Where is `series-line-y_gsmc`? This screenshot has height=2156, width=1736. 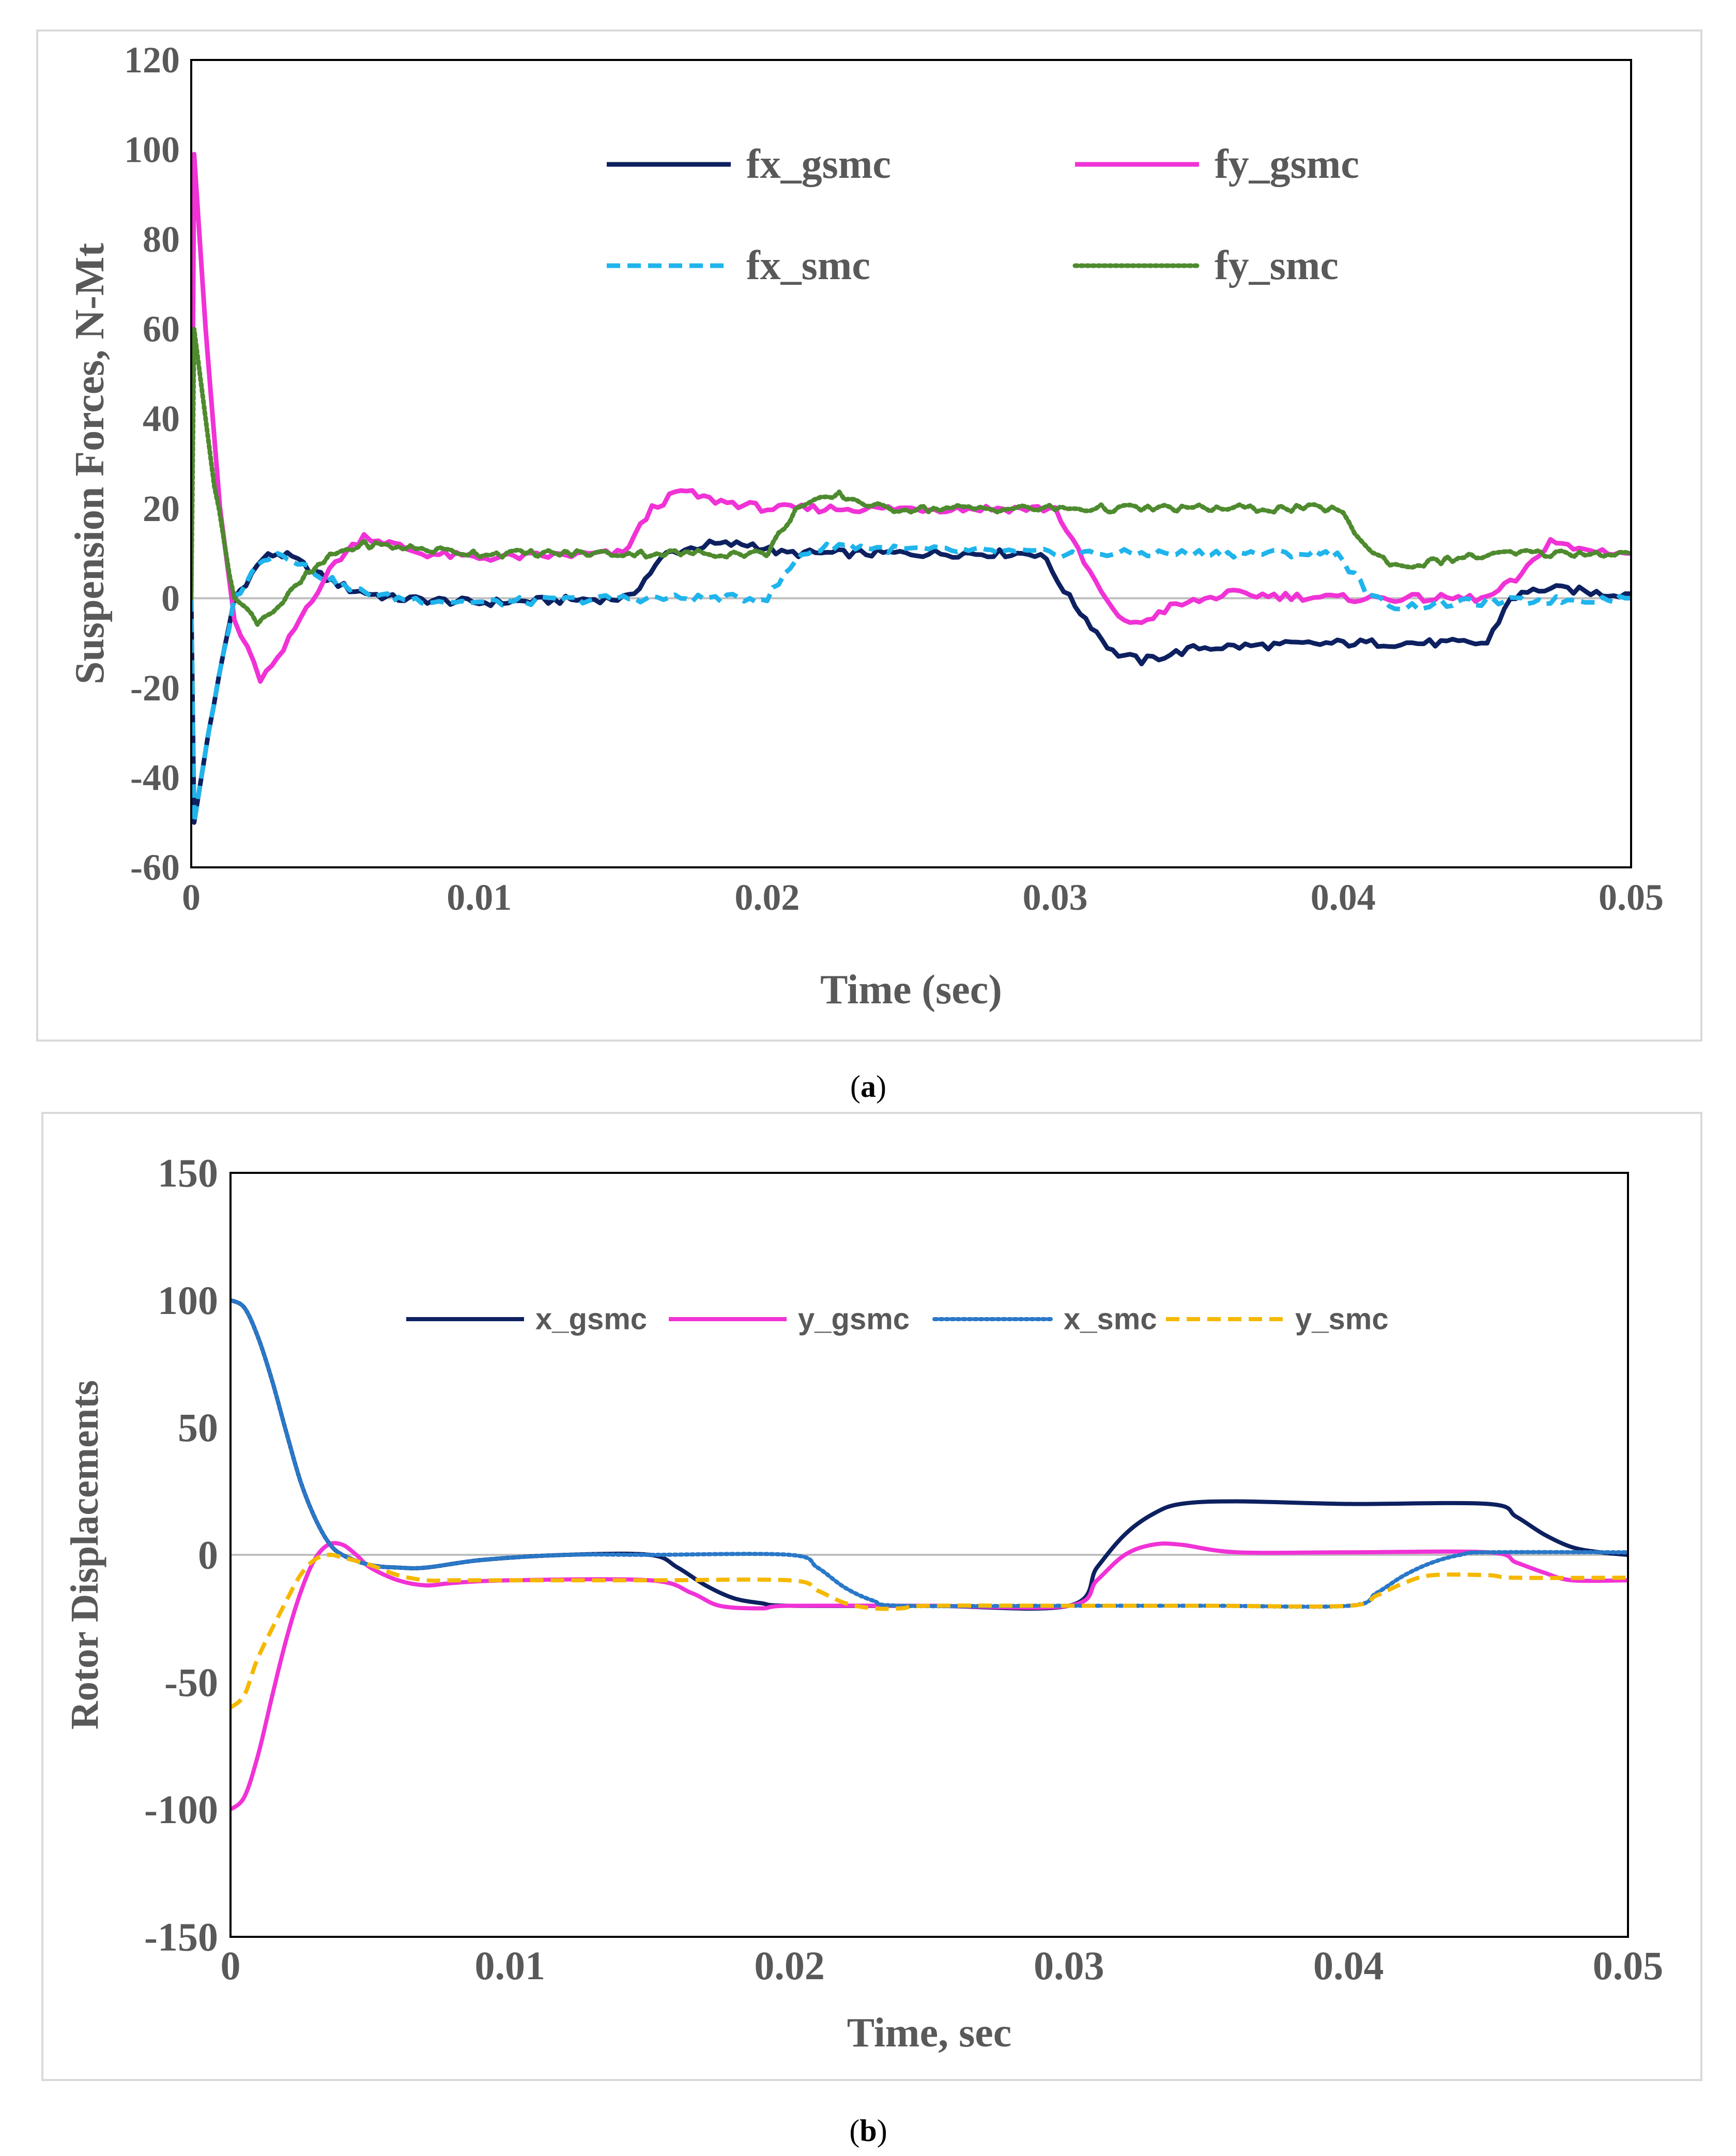
series-line-y_gsmc is located at coordinates (929, 1676).